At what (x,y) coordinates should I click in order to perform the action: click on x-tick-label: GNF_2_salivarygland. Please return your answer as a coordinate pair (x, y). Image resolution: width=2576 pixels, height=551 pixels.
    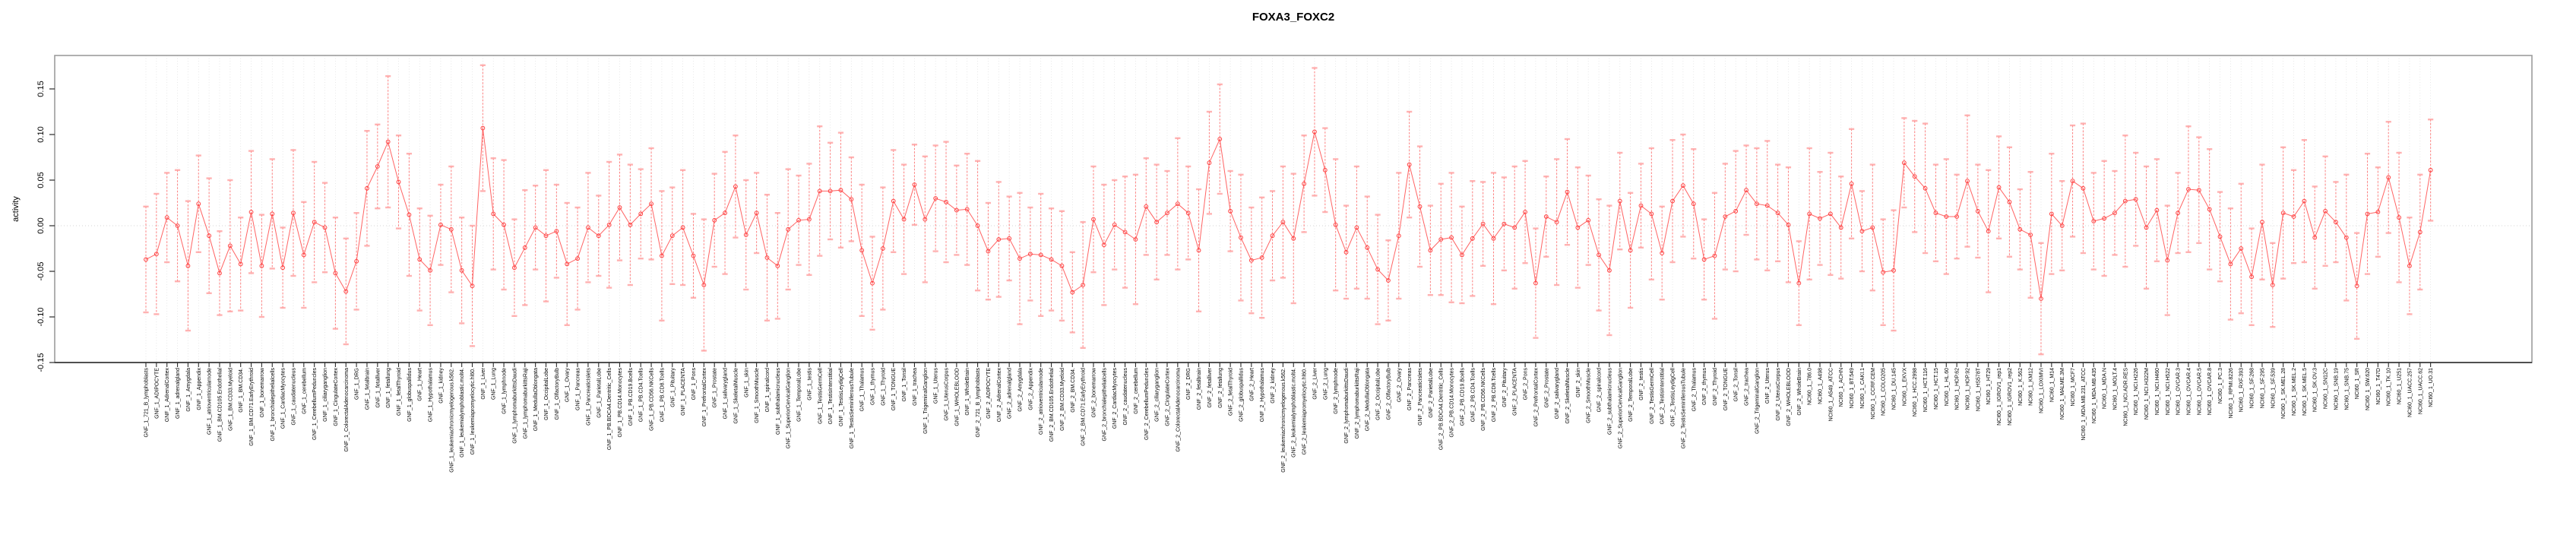
    Looking at the image, I should click on (1557, 394).